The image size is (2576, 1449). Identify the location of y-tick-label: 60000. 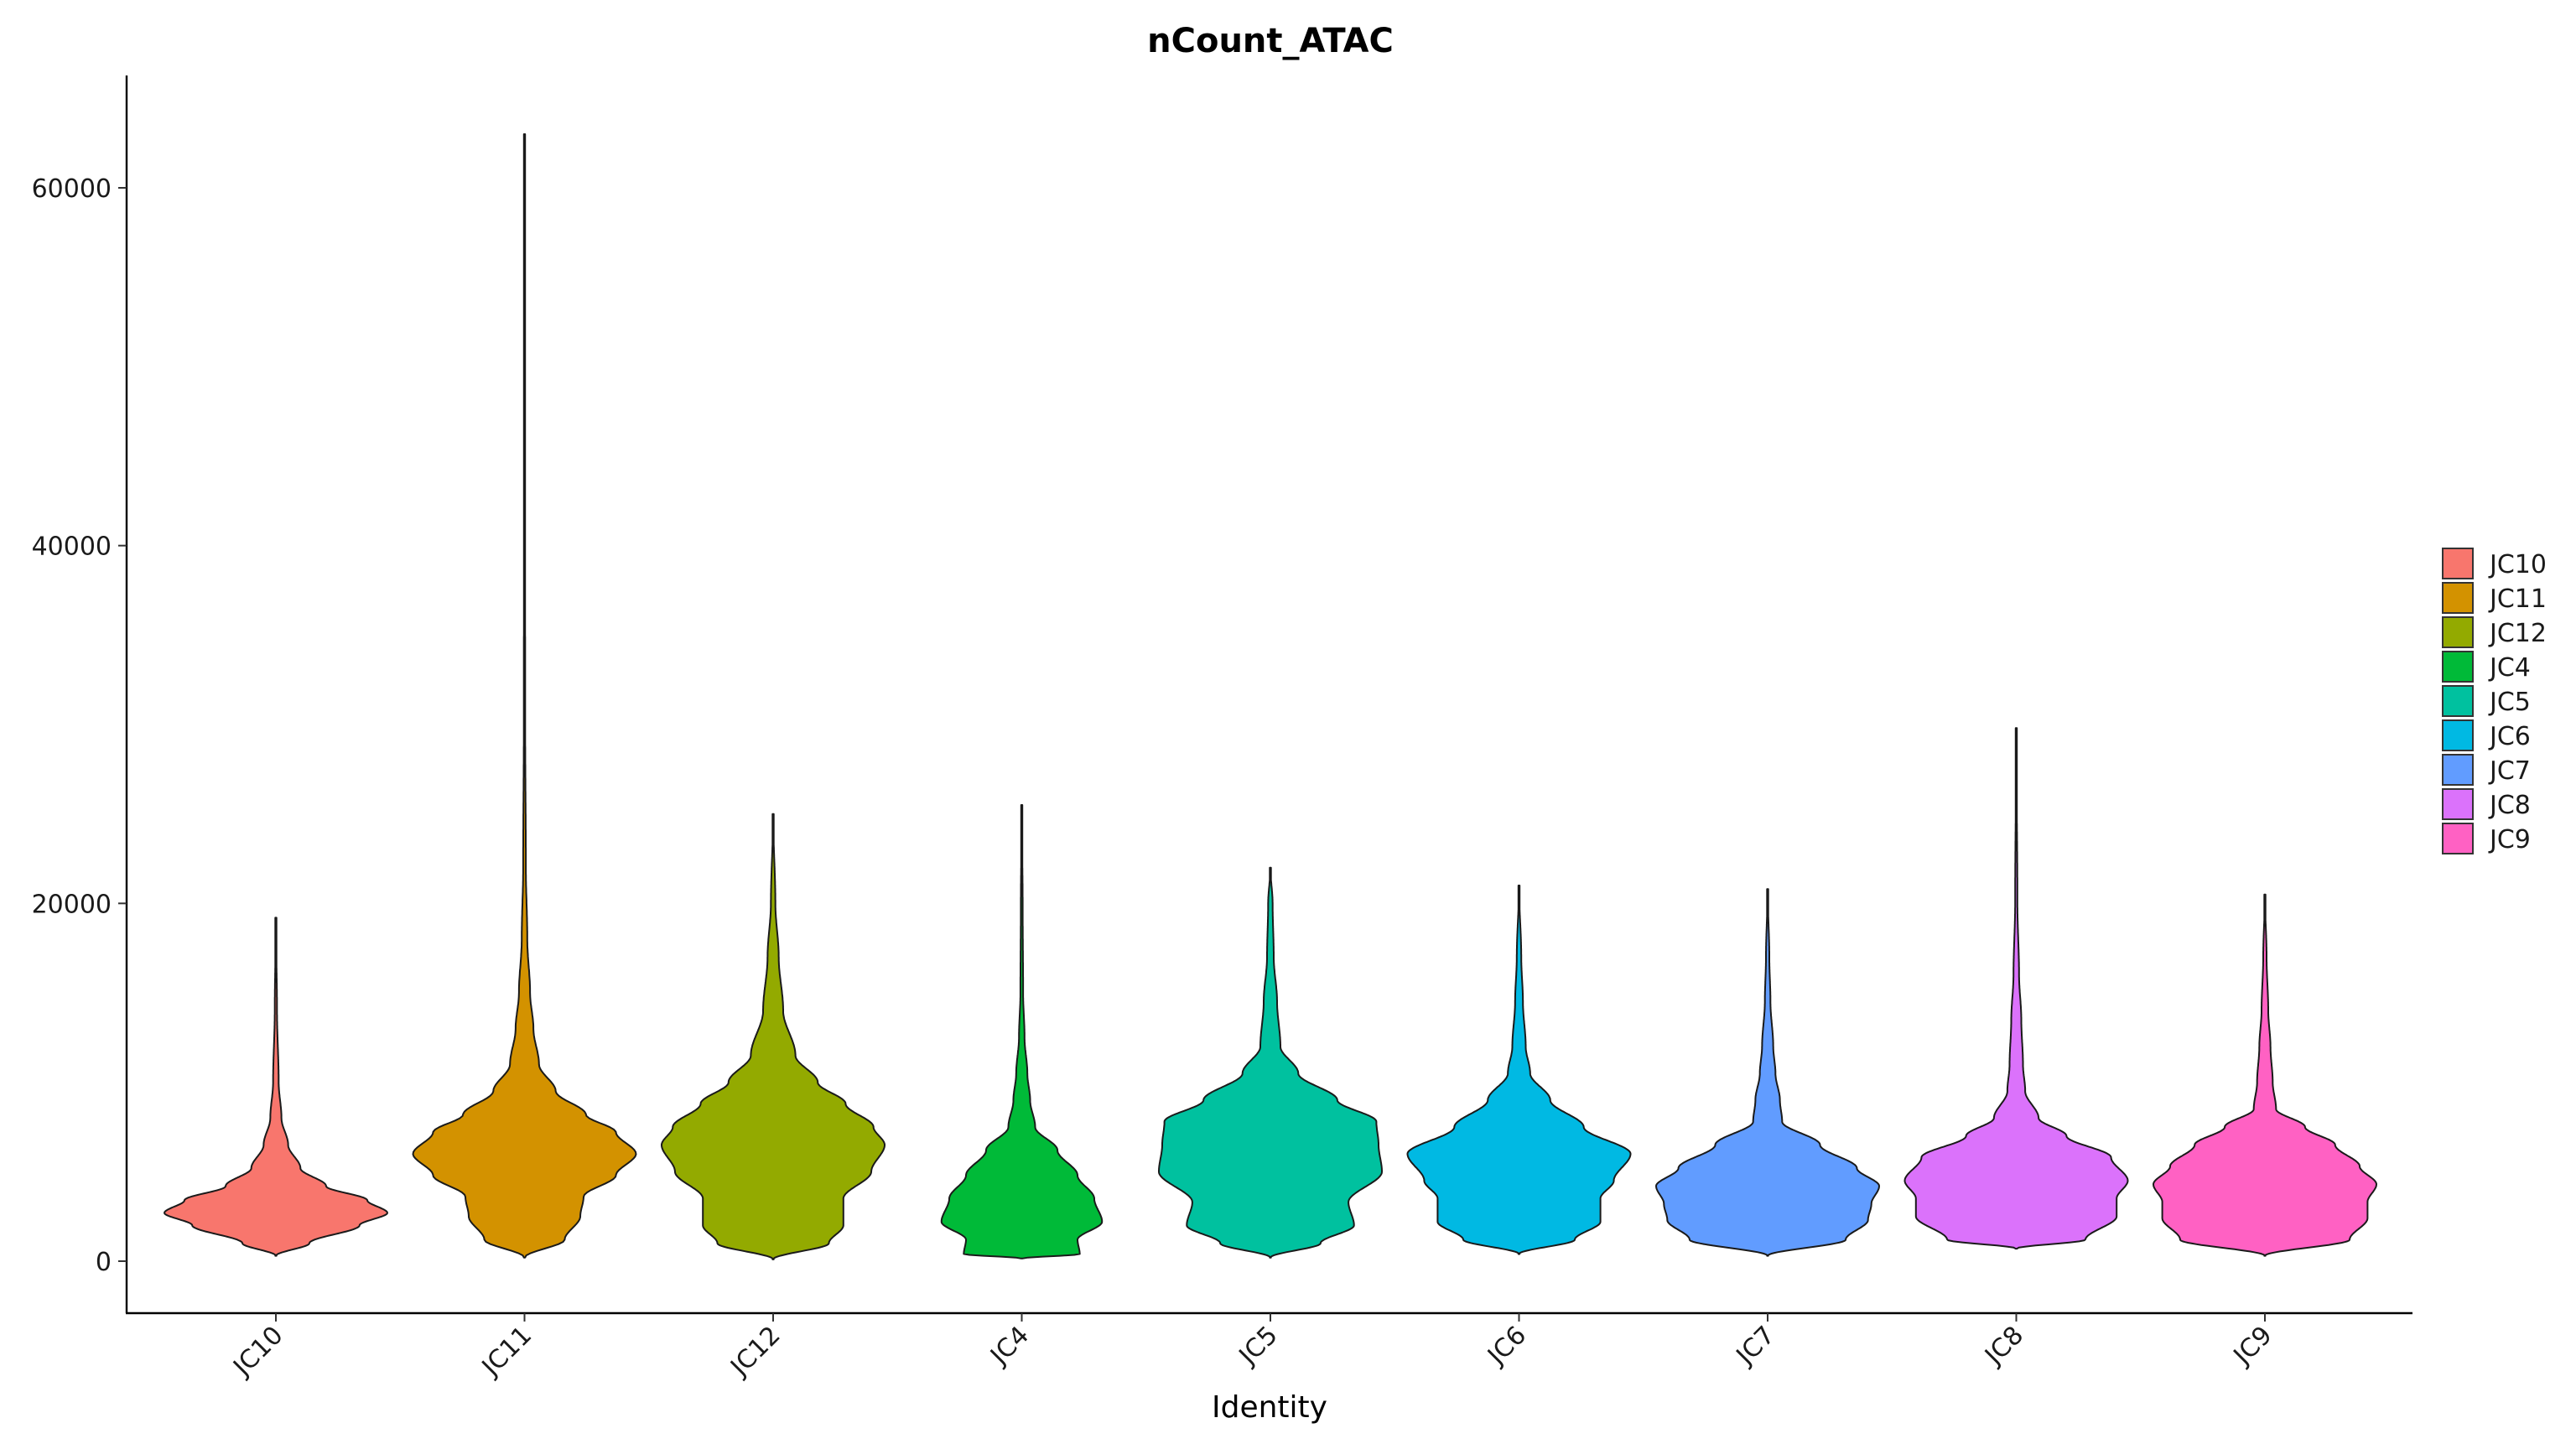
(72, 189).